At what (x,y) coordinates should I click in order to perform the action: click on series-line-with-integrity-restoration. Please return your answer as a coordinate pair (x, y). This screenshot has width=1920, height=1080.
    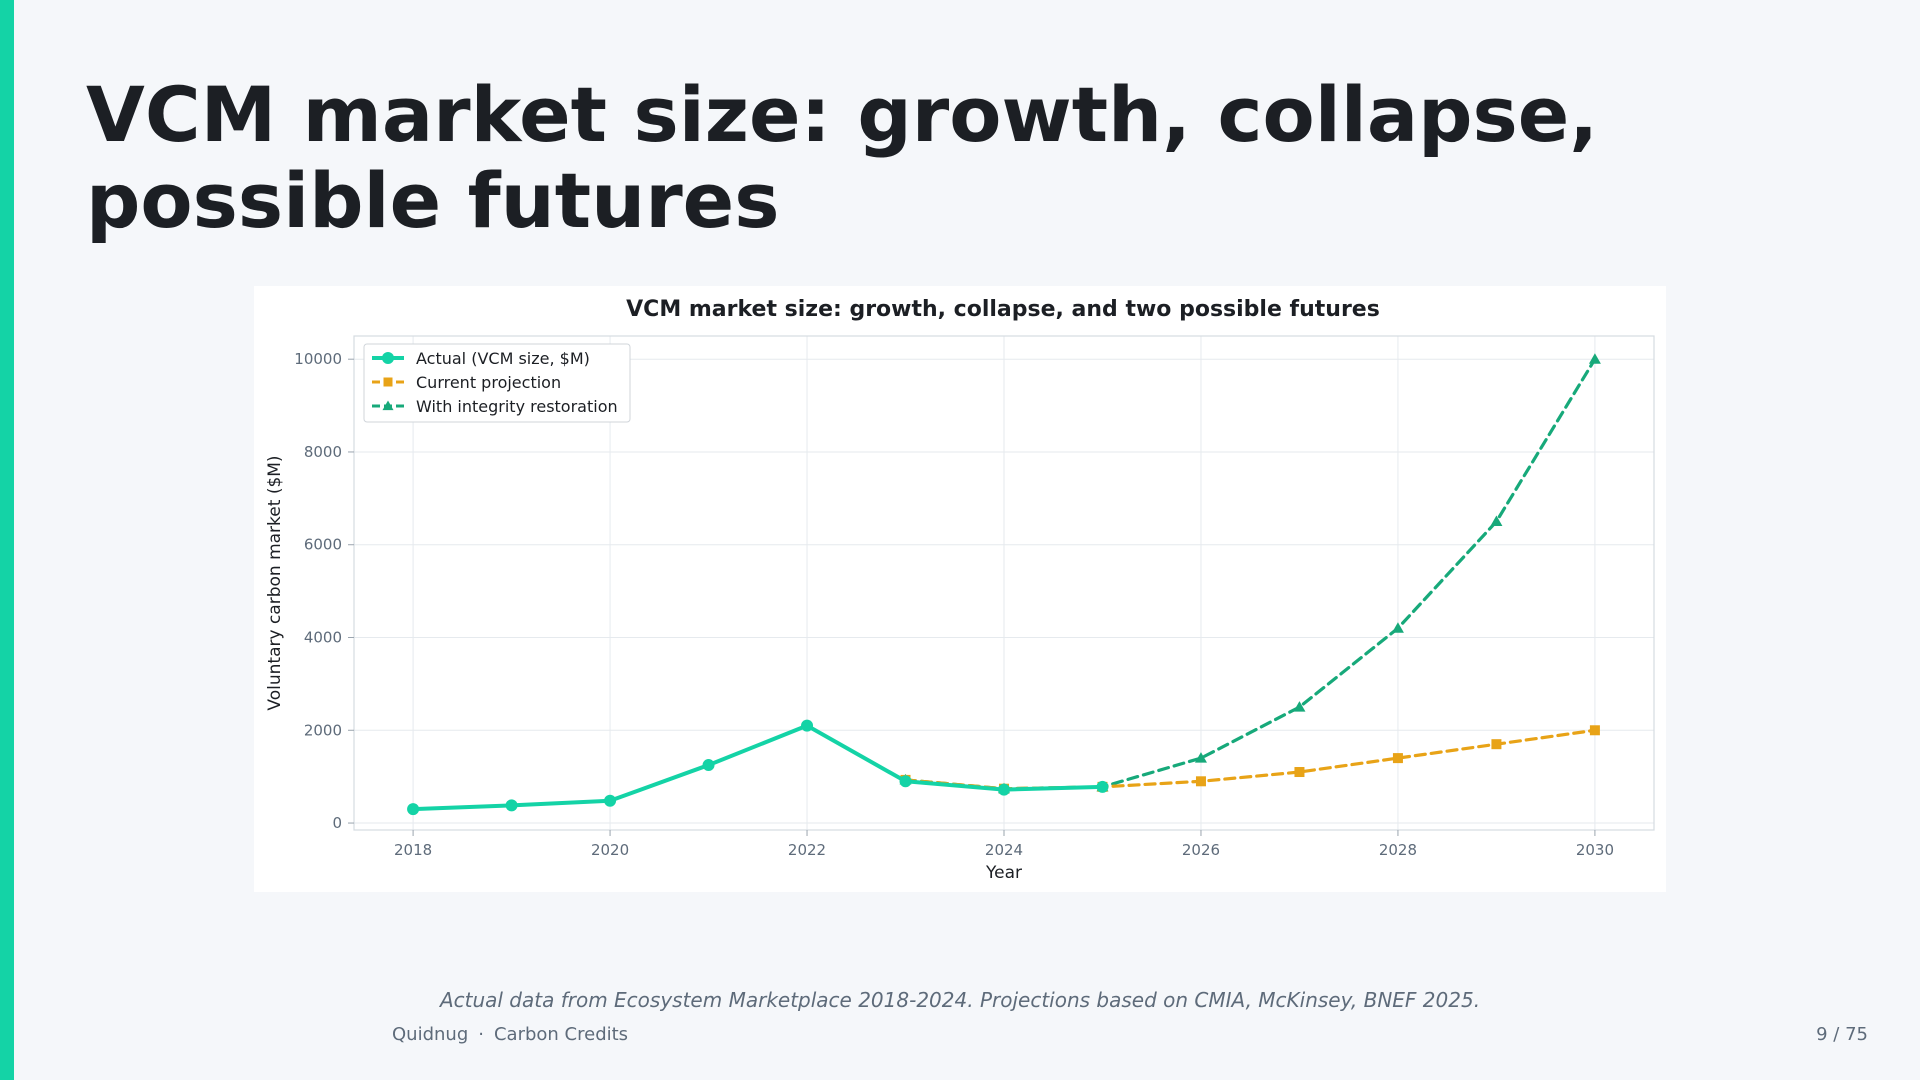
    Looking at the image, I should click on (1250, 574).